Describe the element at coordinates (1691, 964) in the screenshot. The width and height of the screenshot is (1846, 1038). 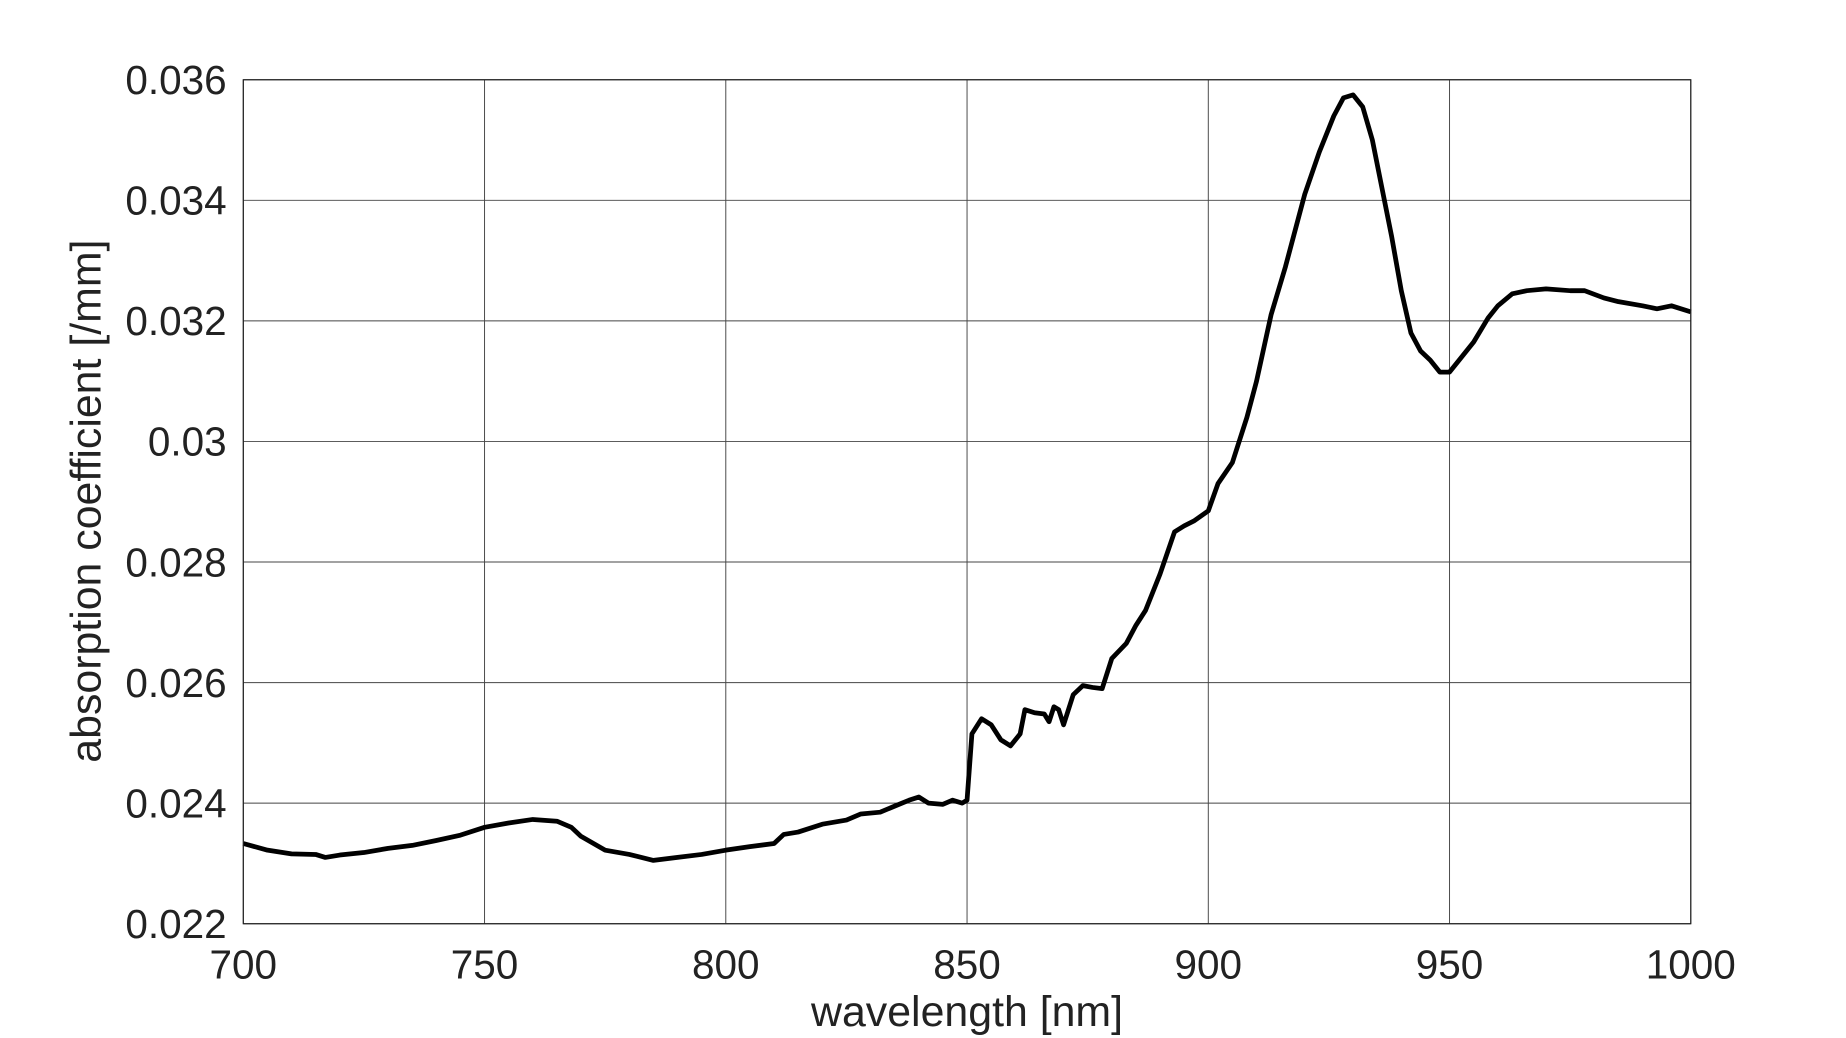
I see `x-tick-label: 1000` at that location.